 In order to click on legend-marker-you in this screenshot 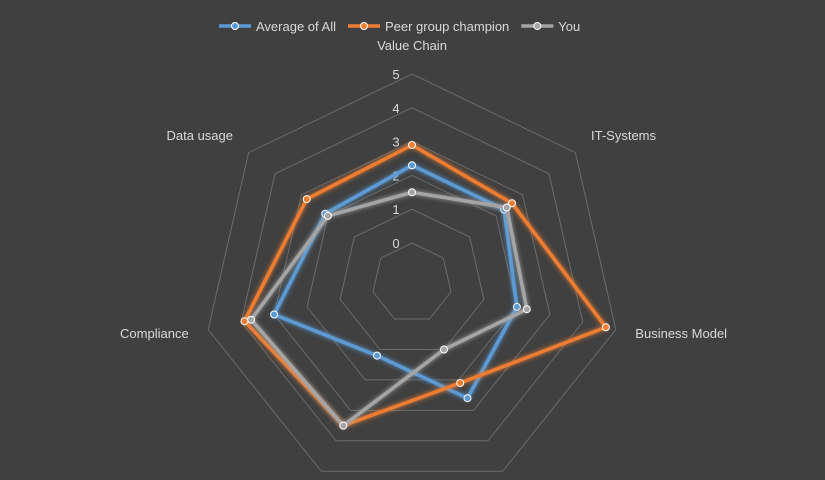, I will do `click(537, 26)`.